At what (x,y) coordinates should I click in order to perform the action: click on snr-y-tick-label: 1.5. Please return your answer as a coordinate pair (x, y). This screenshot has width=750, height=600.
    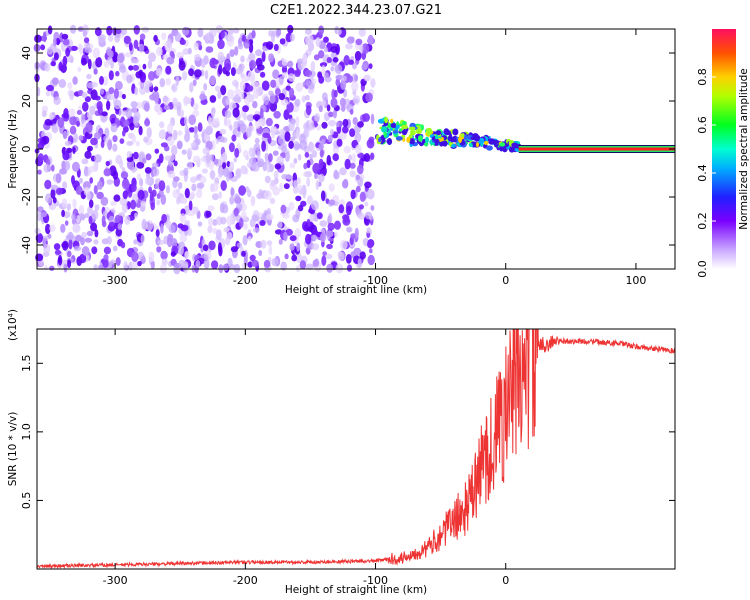
    Looking at the image, I should click on (26, 364).